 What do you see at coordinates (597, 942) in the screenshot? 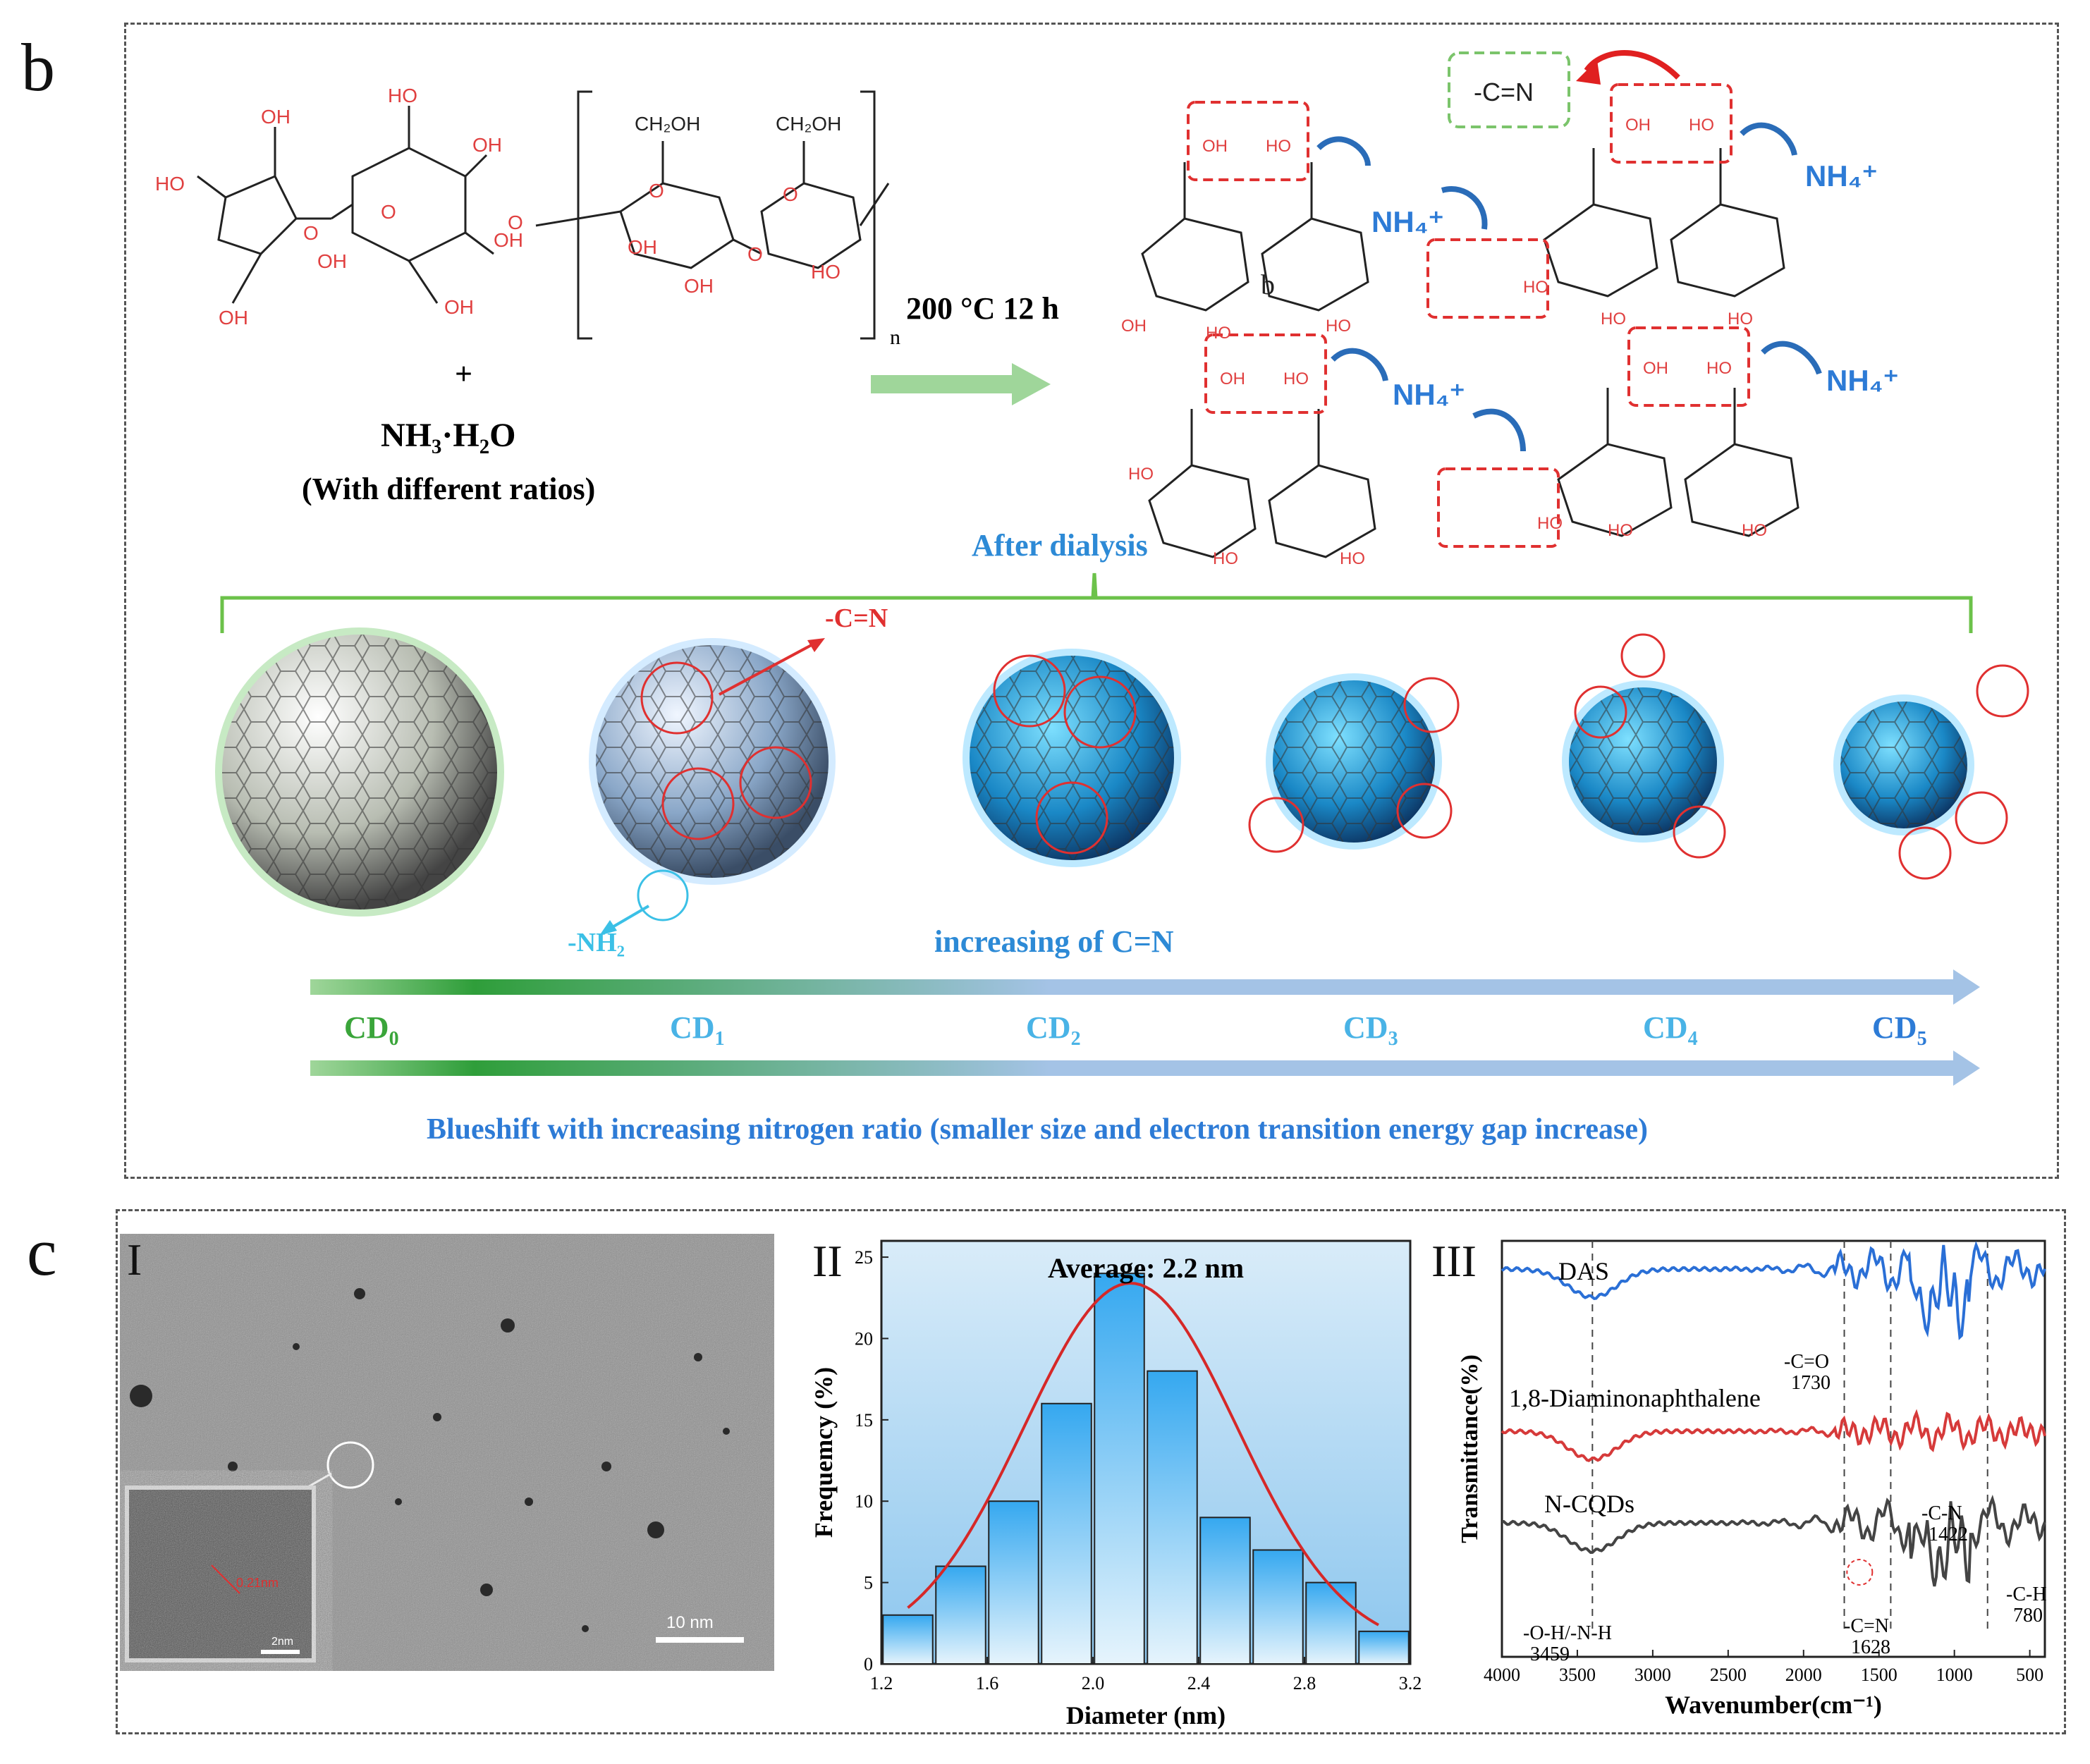
I see `nh2-pointer-label: -NH₂` at bounding box center [597, 942].